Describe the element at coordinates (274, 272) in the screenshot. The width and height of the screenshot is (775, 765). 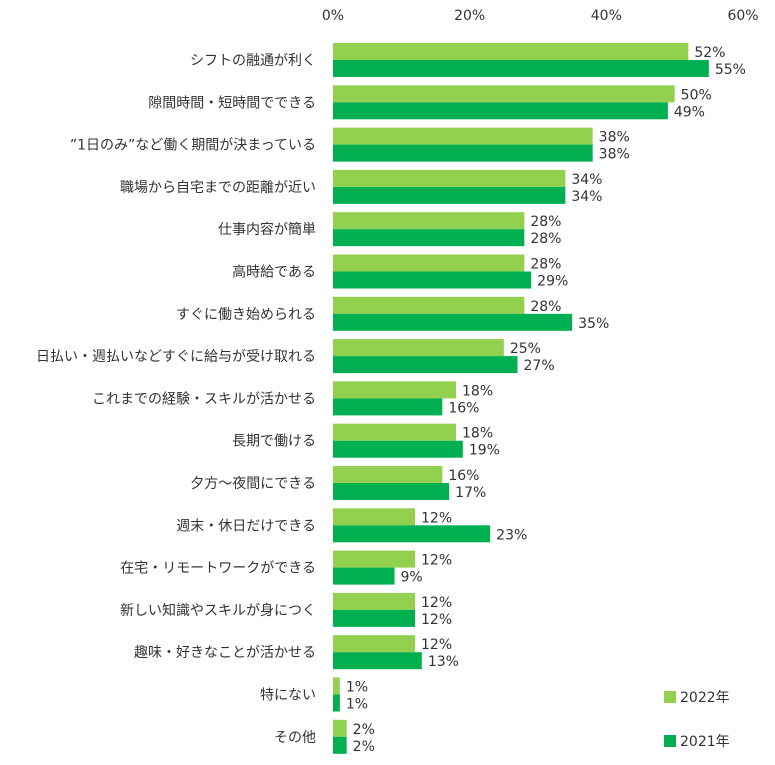
I see `category-label: 高時給である` at that location.